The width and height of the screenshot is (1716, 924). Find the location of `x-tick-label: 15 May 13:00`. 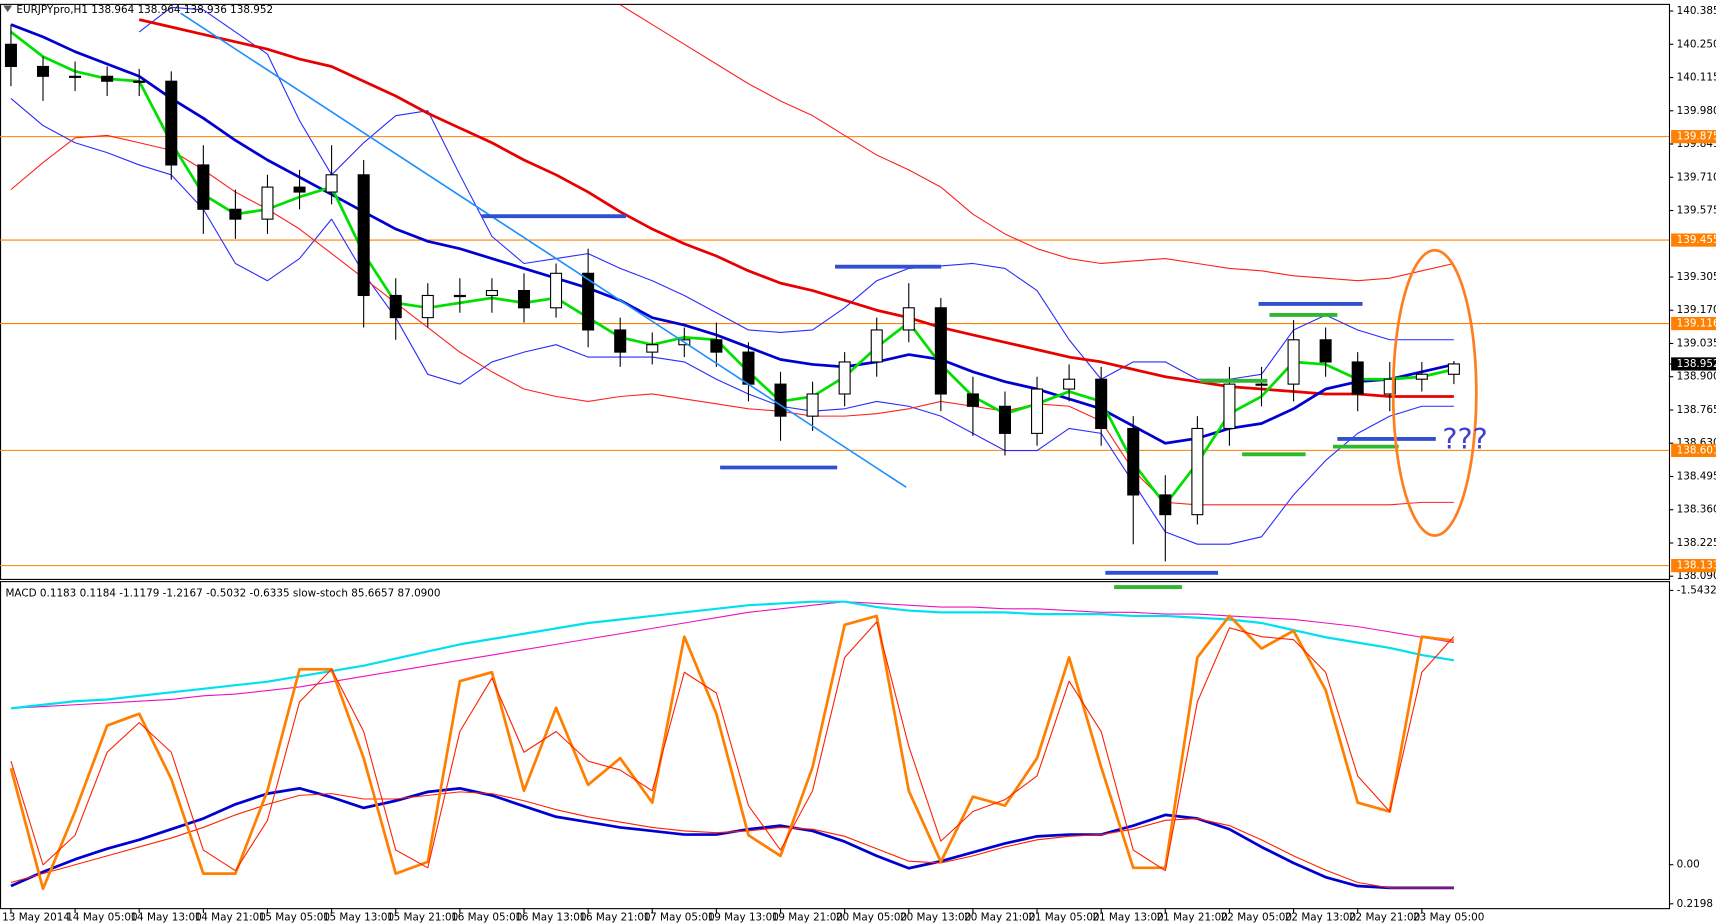

x-tick-label: 15 May 13:00 is located at coordinates (358, 917).